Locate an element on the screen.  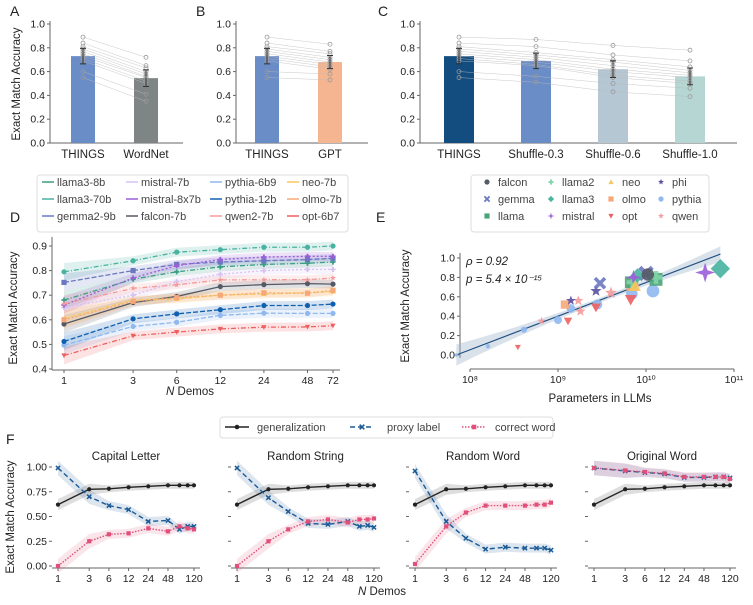
legend-marker-llama2 is located at coordinates (551, 182).